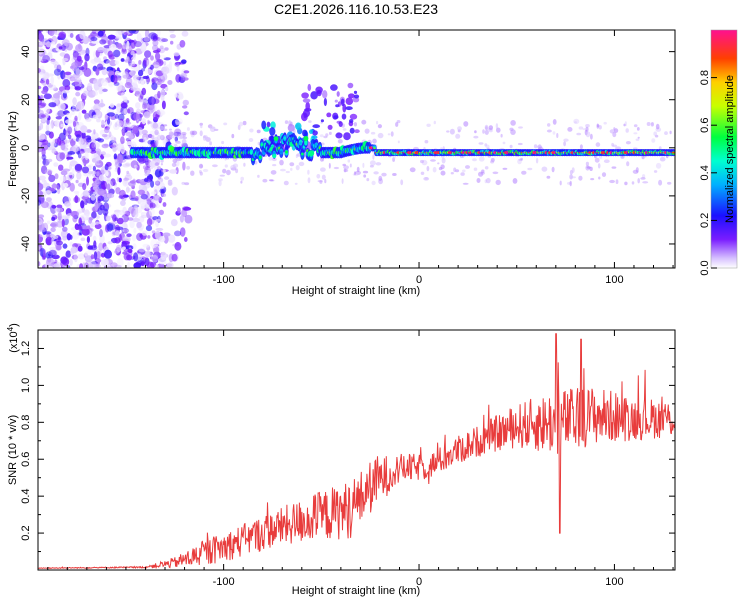  What do you see at coordinates (705, 172) in the screenshot?
I see `colorbar-tick-label: 0.4` at bounding box center [705, 172].